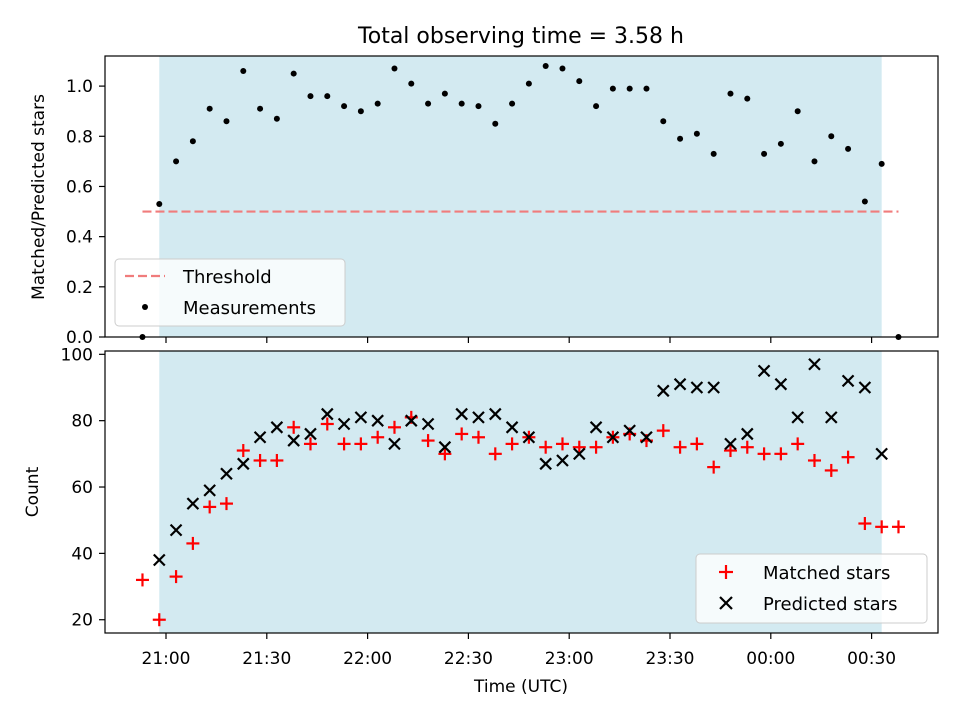 This screenshot has height=720, width=960. I want to click on bottom-y-axis-label: Count, so click(33, 491).